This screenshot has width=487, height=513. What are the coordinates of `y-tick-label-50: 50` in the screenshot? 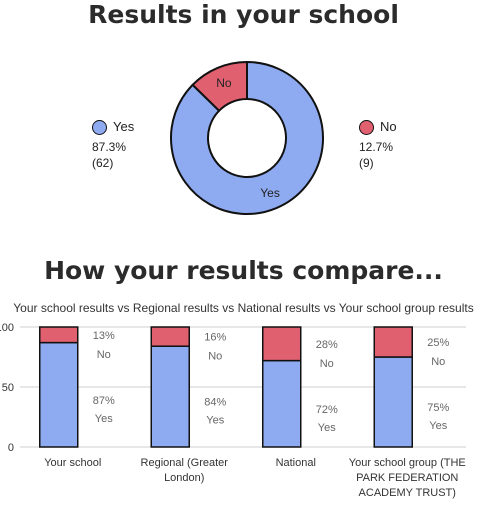 It's located at (8, 388).